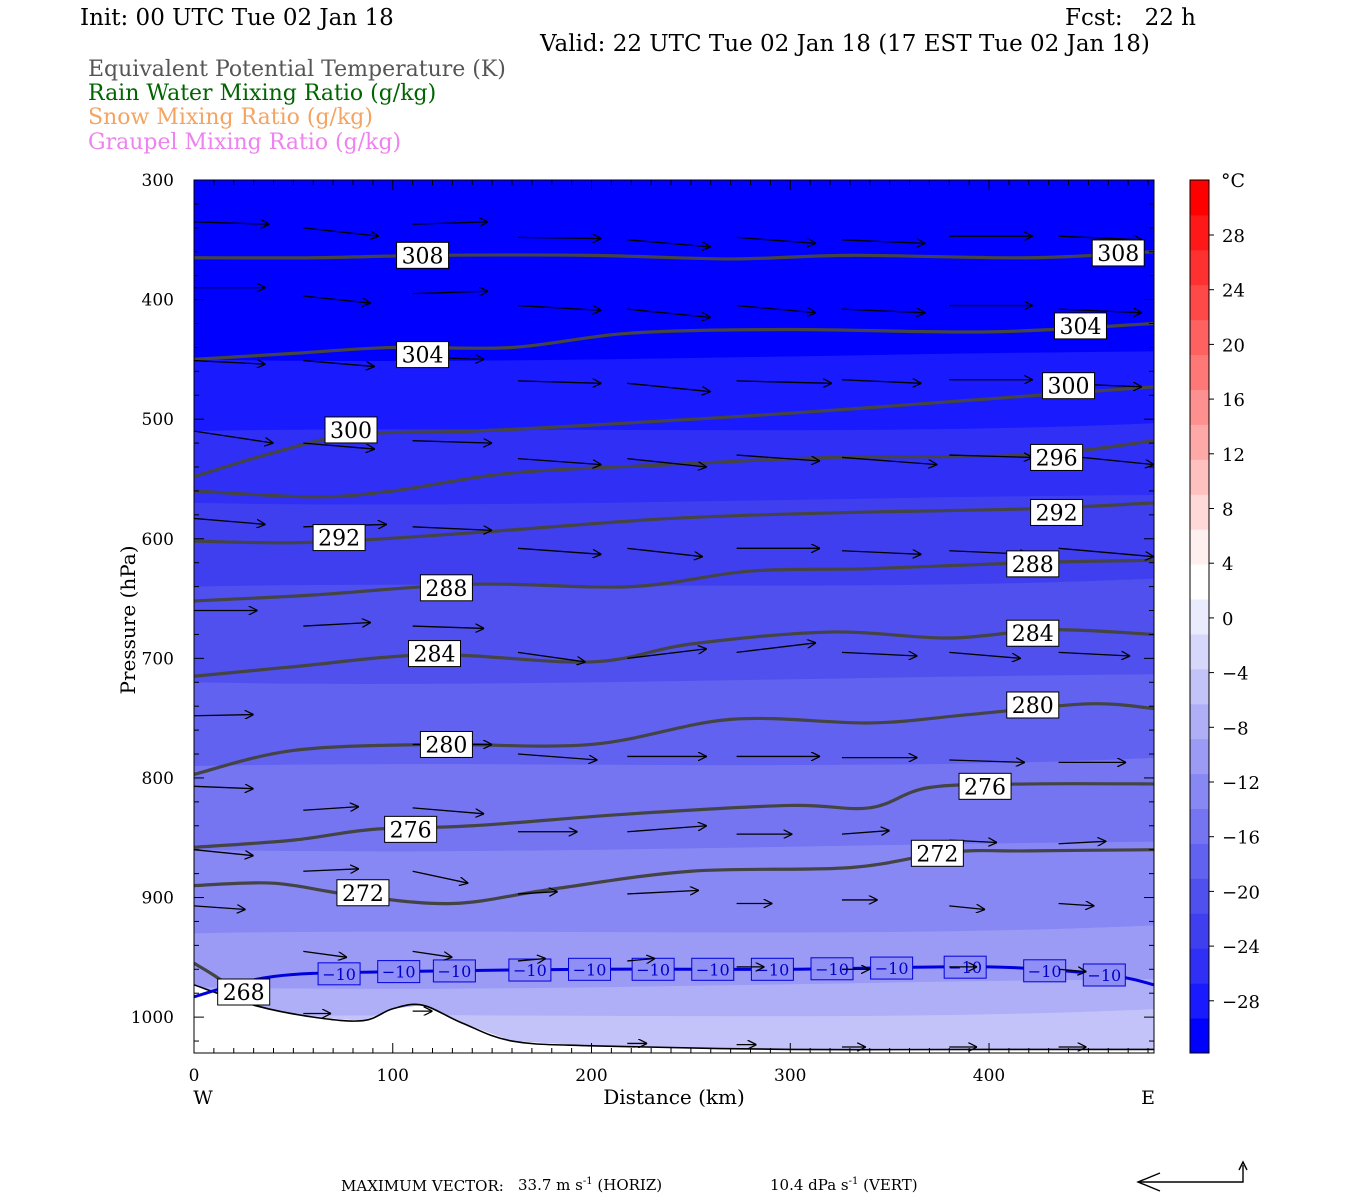  What do you see at coordinates (230, 117) in the screenshot?
I see `legend-snow: Snow Mixing Ratio (g/kg)` at bounding box center [230, 117].